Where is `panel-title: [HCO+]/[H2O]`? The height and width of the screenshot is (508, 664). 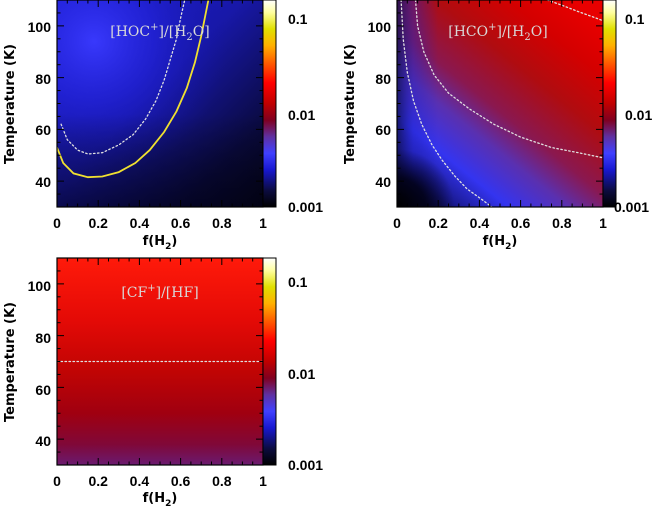 panel-title: [HCO+]/[H2O] is located at coordinates (497, 32).